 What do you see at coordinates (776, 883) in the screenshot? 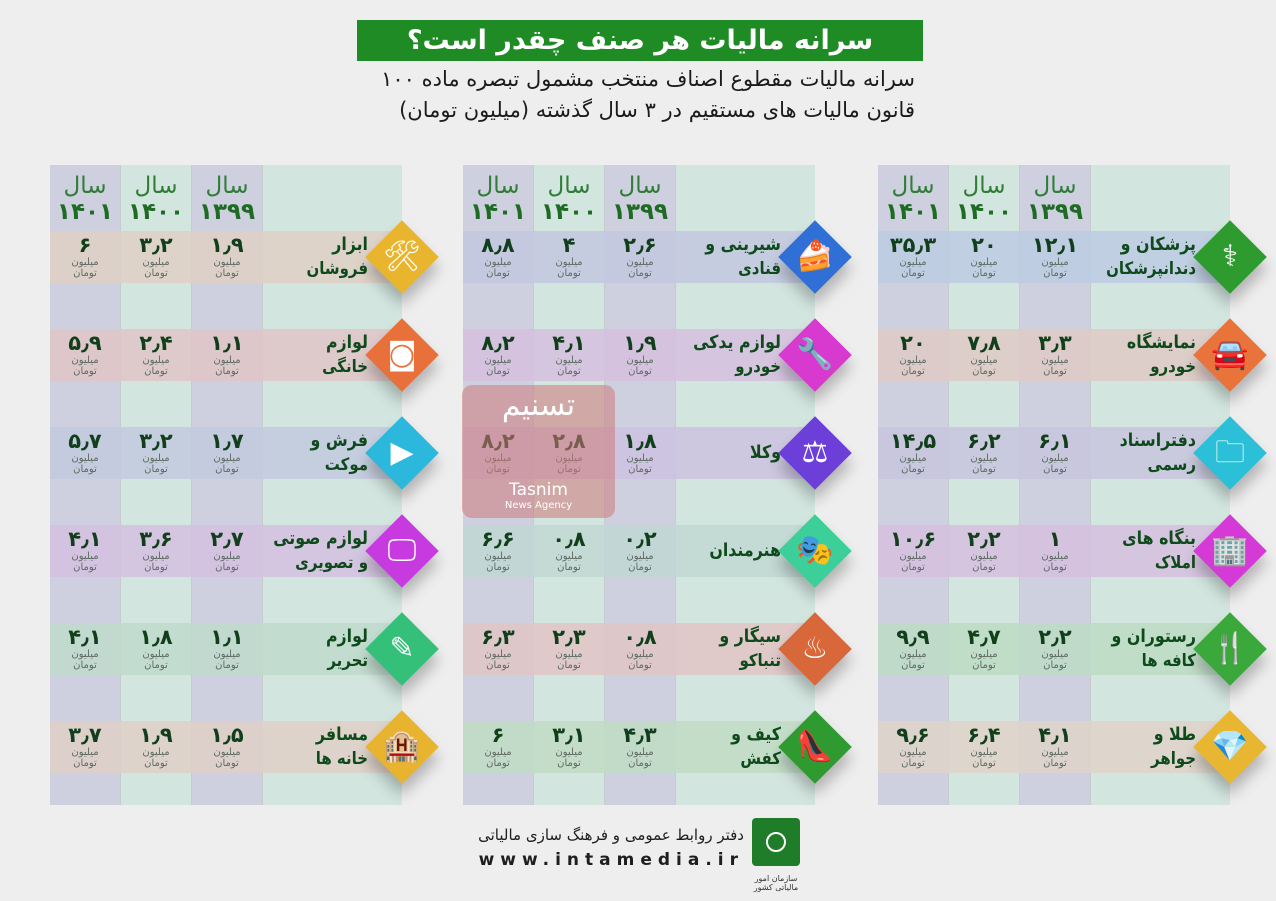
I see `logo-caption: سازمان امور مالیاتی کشور` at bounding box center [776, 883].